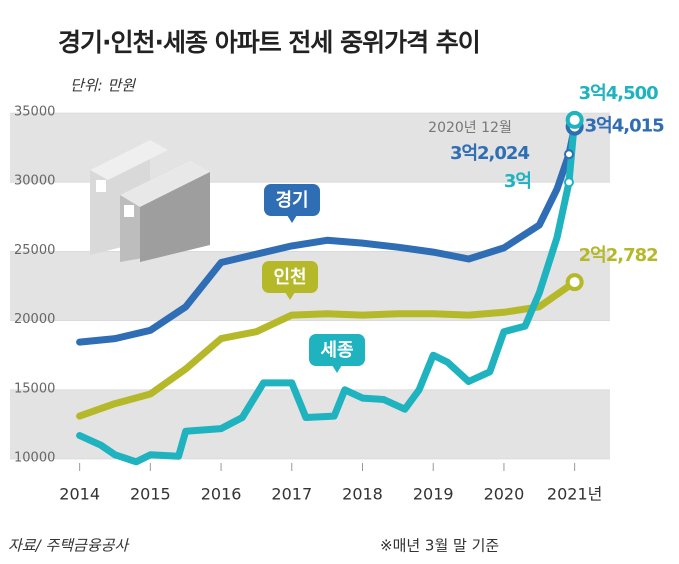  I want to click on y-tick-label: 20000, so click(34, 319).